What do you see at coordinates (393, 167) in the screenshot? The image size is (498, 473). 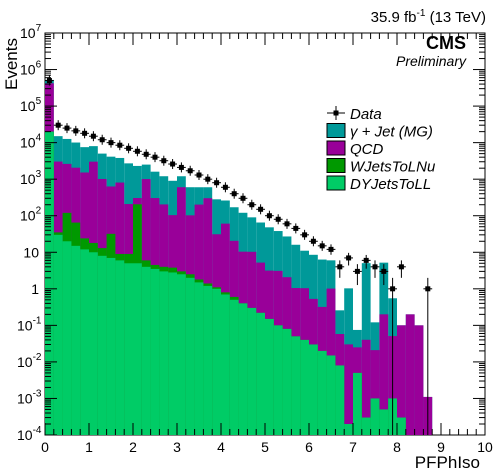 I see `legend-label: WJetsToLNu` at bounding box center [393, 167].